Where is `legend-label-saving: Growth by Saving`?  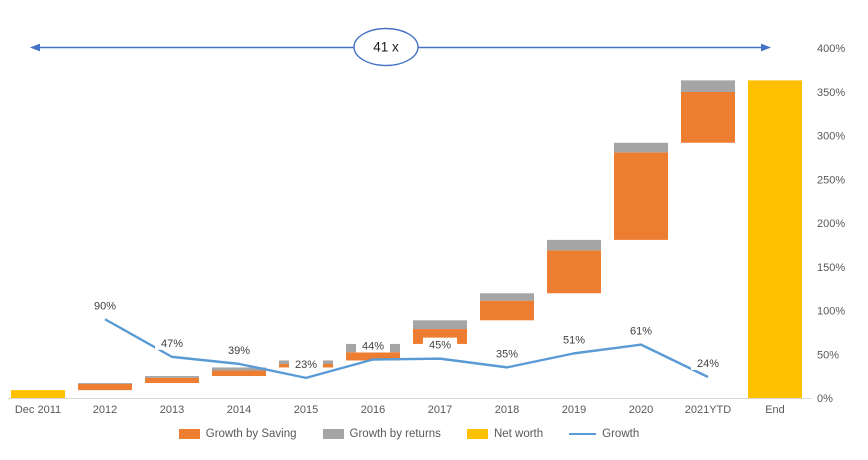
legend-label-saving: Growth by Saving is located at coordinates (251, 434).